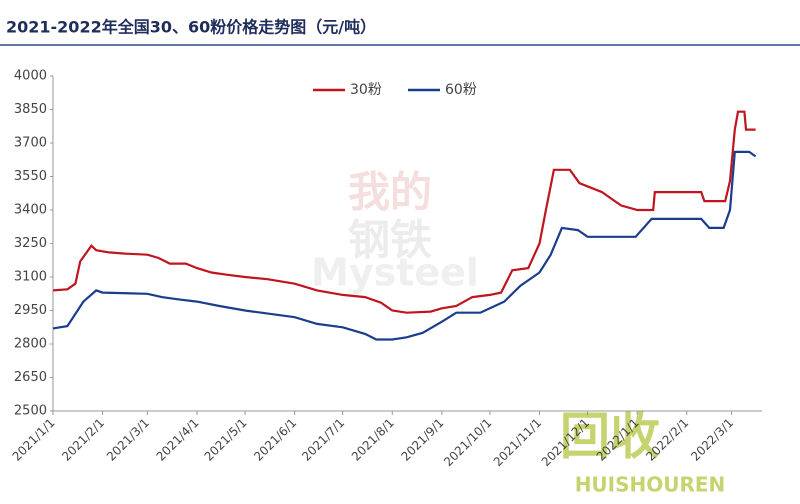 This screenshot has height=504, width=800. I want to click on x-tick-label: 2021/5/1, so click(226, 440).